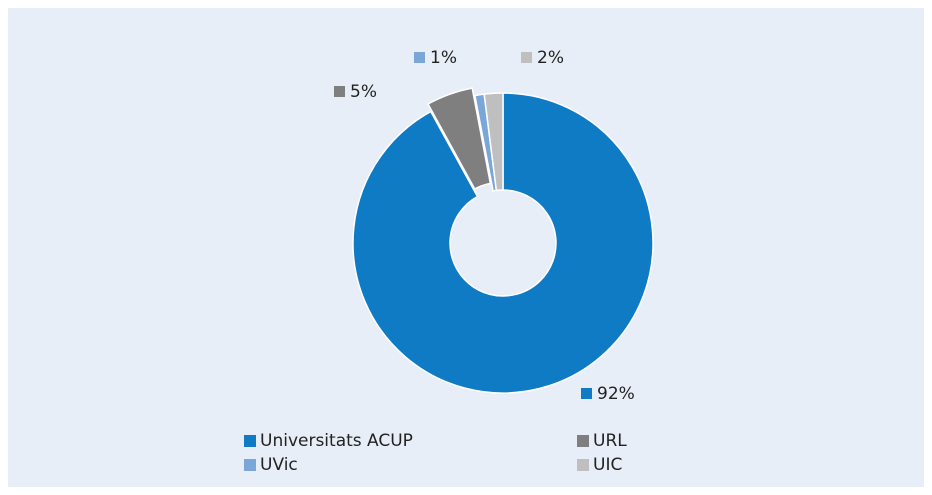 This screenshot has width=932, height=495. What do you see at coordinates (443, 58) in the screenshot?
I see `value-label: 1%` at bounding box center [443, 58].